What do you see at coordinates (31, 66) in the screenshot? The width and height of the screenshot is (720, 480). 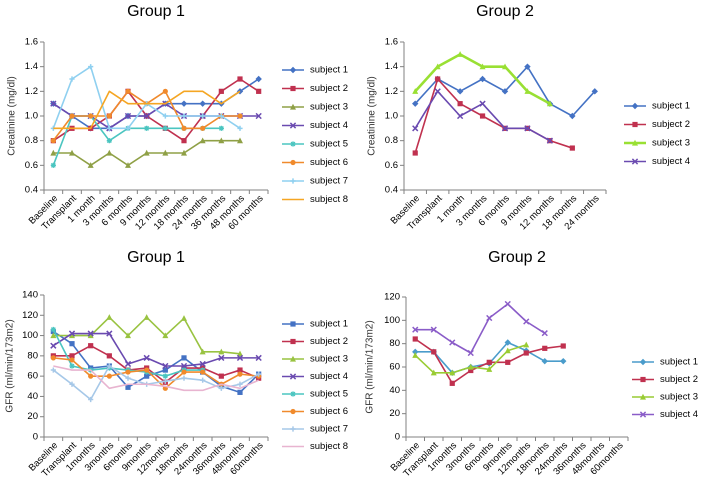 I see `y-tick-label: 1.4` at bounding box center [31, 66].